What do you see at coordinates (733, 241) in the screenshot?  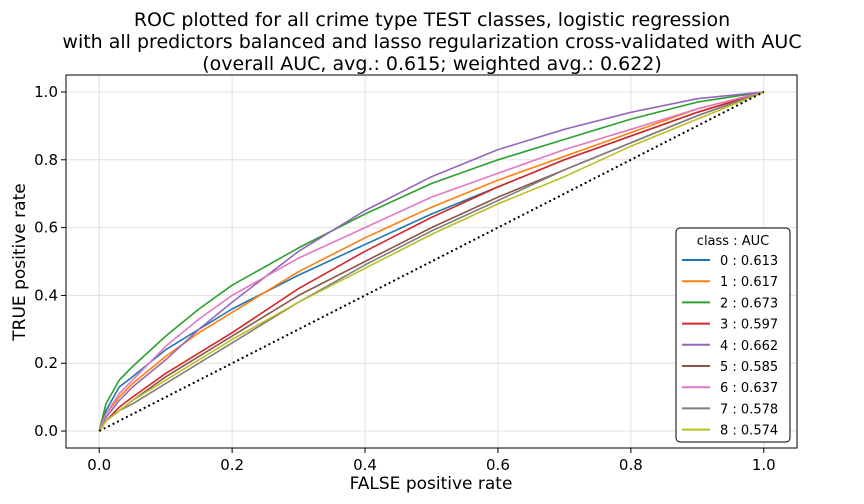 I see `legend-title: class : AUC` at bounding box center [733, 241].